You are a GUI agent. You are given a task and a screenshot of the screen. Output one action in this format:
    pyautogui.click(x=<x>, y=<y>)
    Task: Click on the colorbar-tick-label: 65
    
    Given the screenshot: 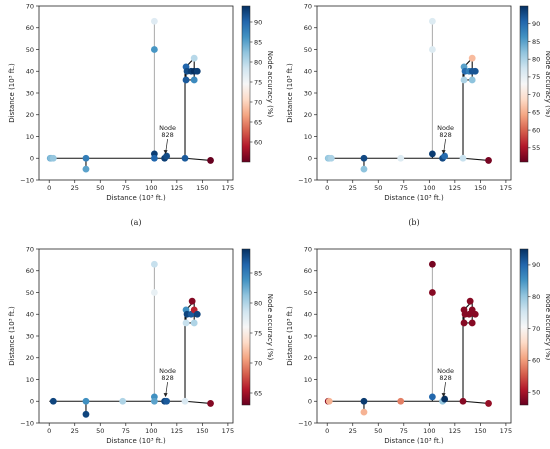 What is the action you would take?
    pyautogui.click(x=258, y=393)
    